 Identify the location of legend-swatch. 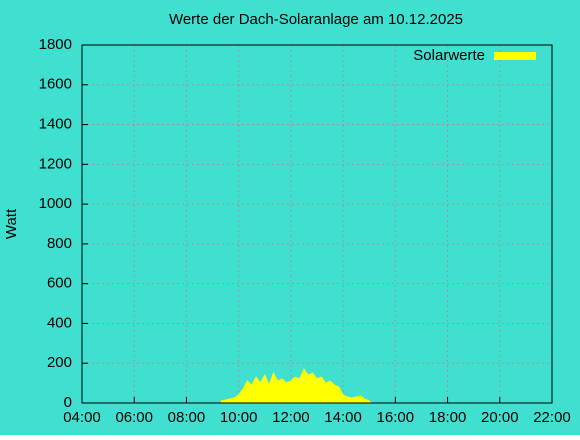
(515, 56).